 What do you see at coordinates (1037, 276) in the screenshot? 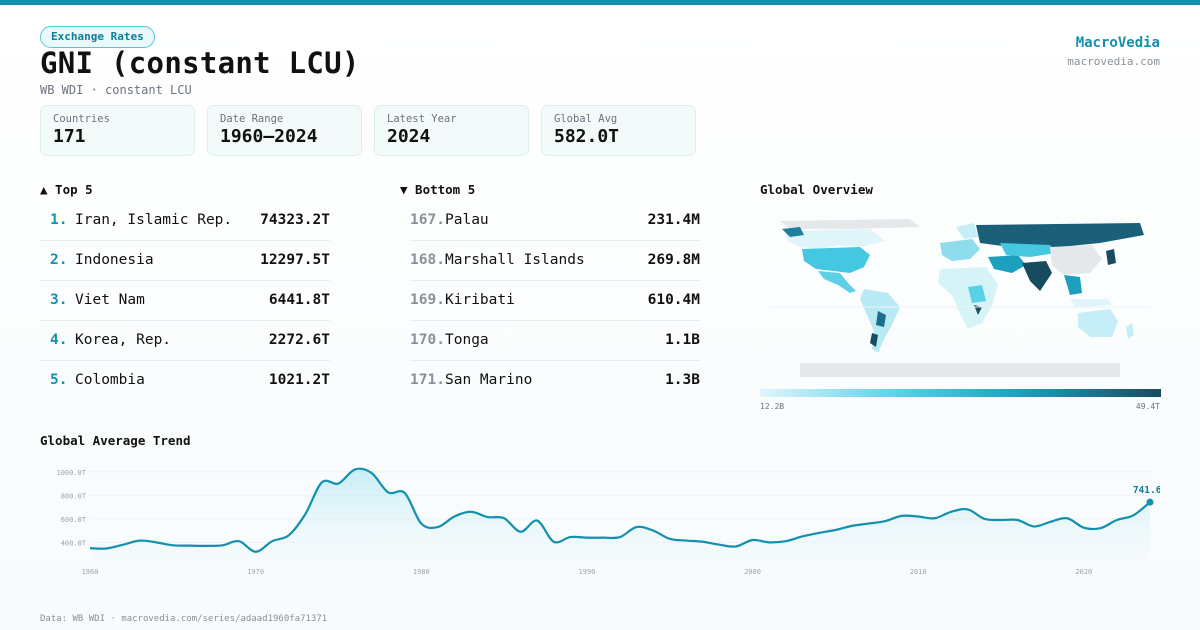
I see `india-shape` at bounding box center [1037, 276].